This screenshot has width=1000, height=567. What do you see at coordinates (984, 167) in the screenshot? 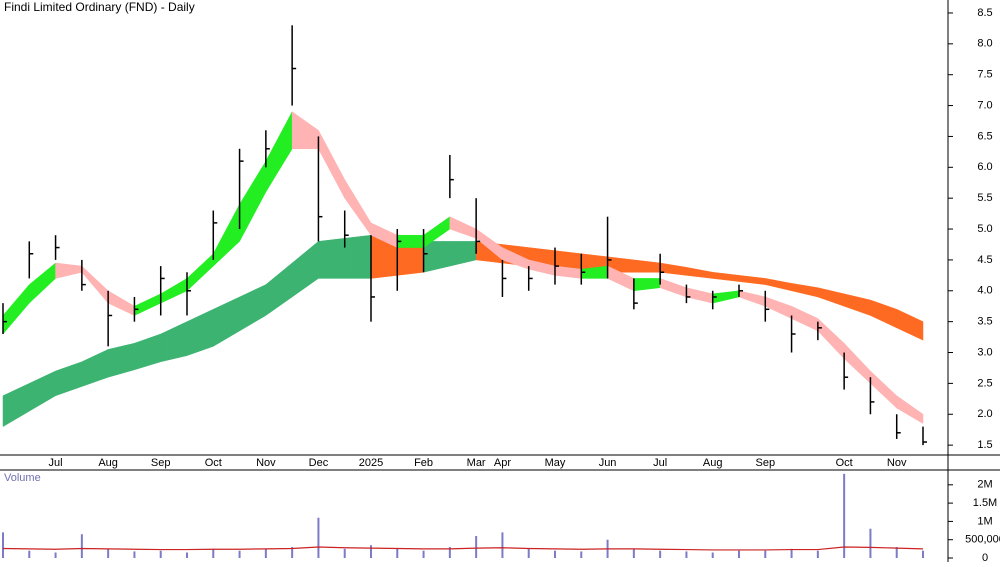
I see `y-tick-label: 6.0` at bounding box center [984, 167].